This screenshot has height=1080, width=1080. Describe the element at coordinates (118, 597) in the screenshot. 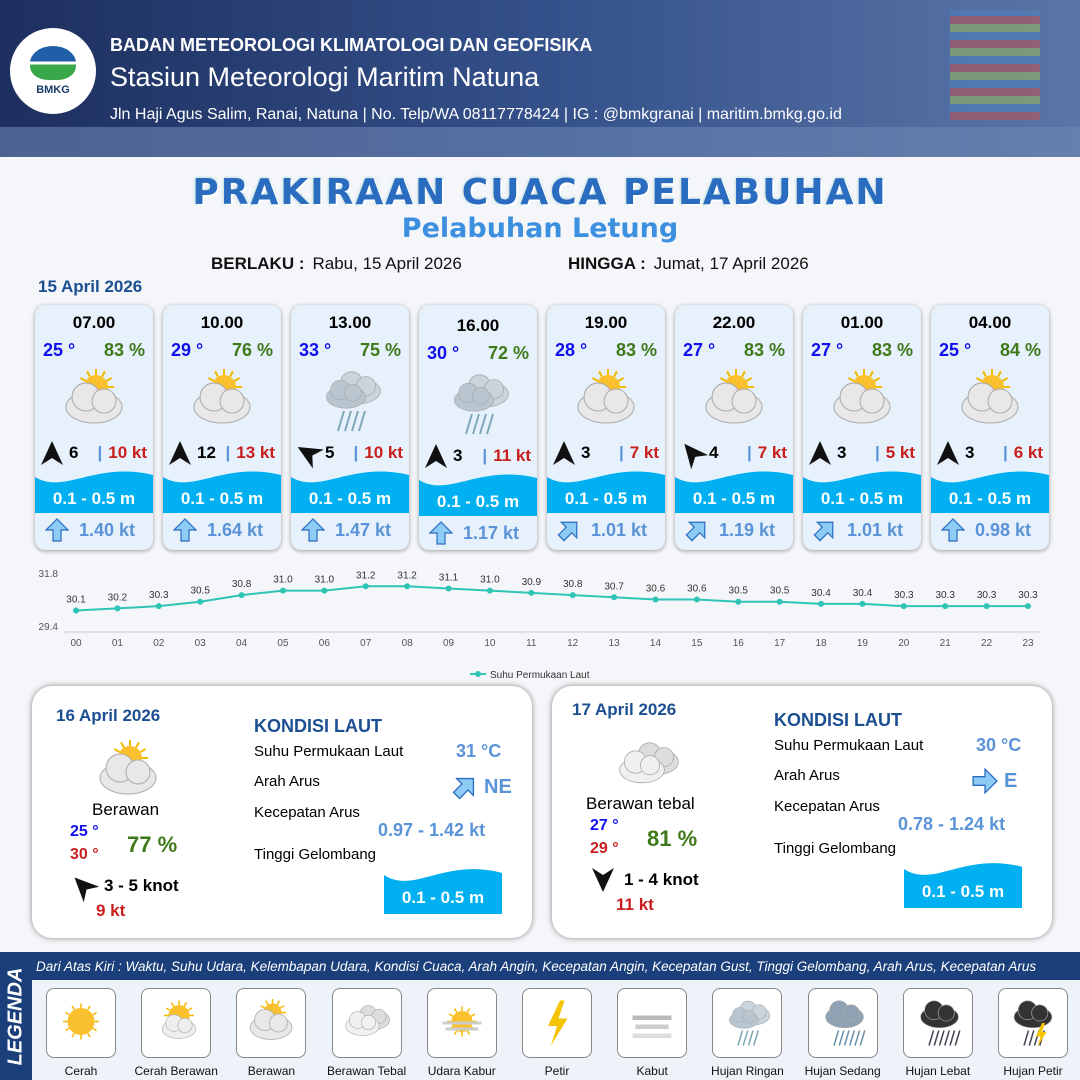

I see `data-label: 30.2` at that location.